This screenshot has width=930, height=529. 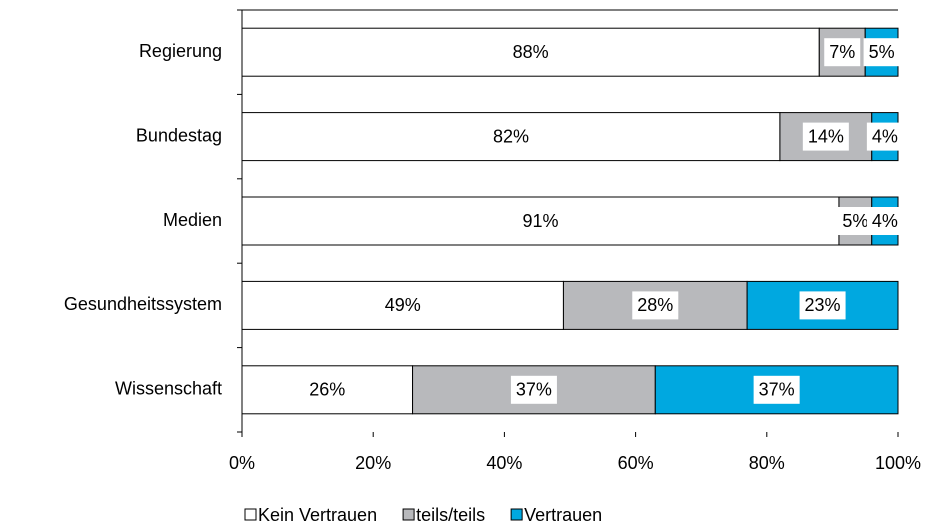 What do you see at coordinates (180, 51) in the screenshot?
I see `y-tick-label: Regierung` at bounding box center [180, 51].